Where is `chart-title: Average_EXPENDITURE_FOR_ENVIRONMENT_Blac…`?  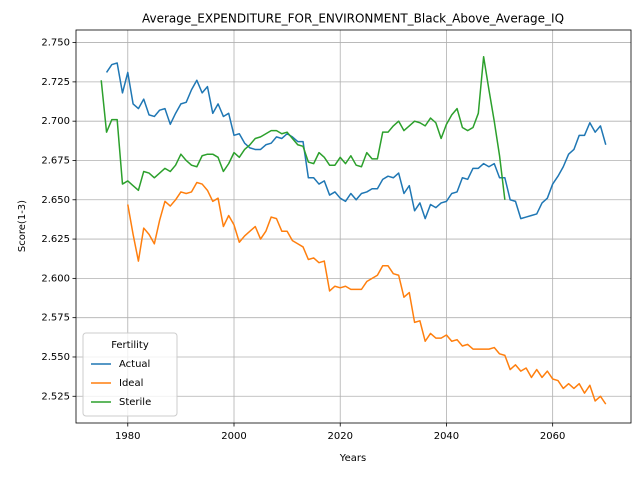 chart-title: Average_EXPENDITURE_FOR_ENVIRONMENT_Blac… is located at coordinates (353, 19).